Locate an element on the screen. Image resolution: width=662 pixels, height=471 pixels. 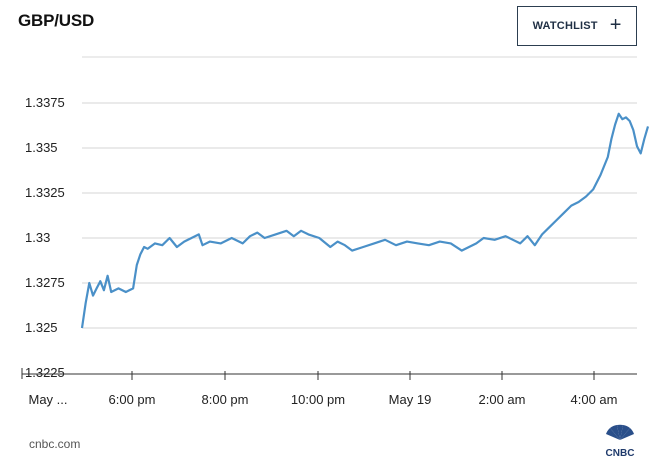
y-tick-label: 1.325 is located at coordinates (41, 327).